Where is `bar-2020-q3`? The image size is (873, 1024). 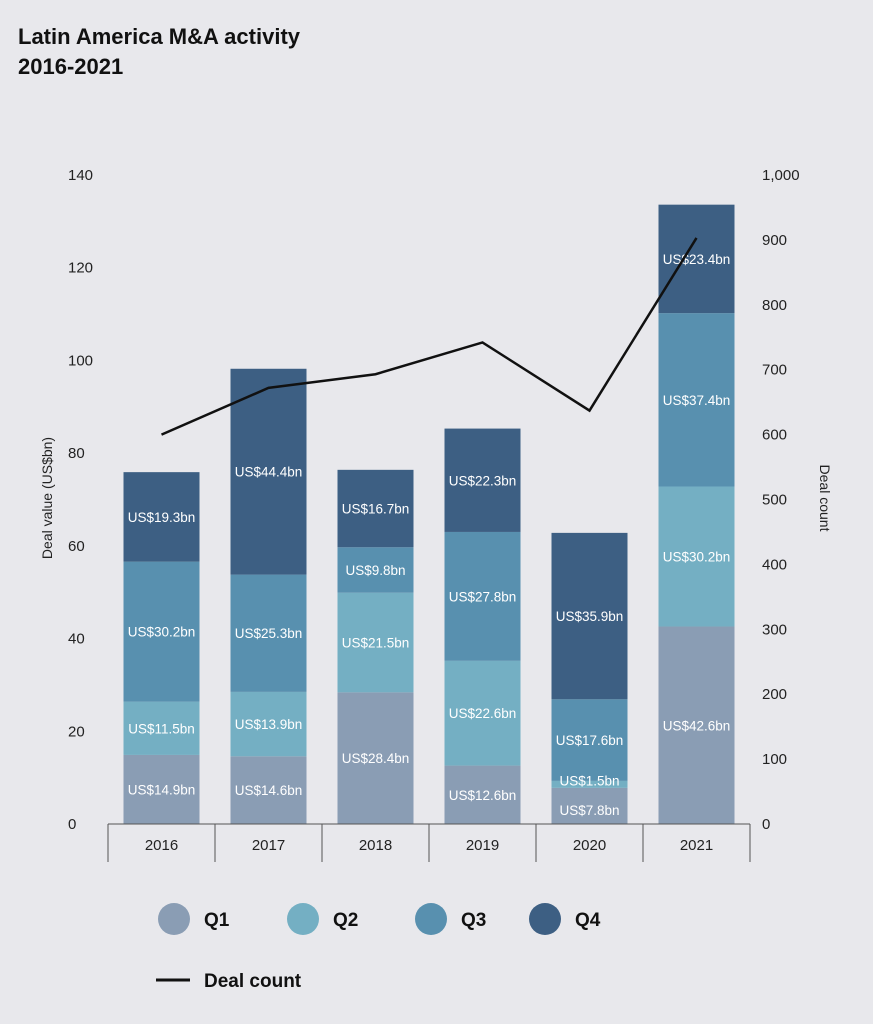
bar-2020-q3 is located at coordinates (589, 740).